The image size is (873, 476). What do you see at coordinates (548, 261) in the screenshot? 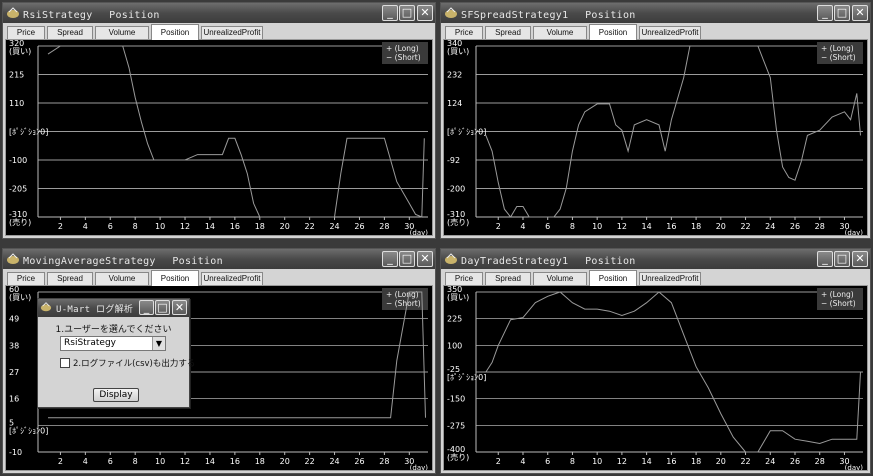
I see `window-title: DayTradeStrategy1 Position` at bounding box center [548, 261].